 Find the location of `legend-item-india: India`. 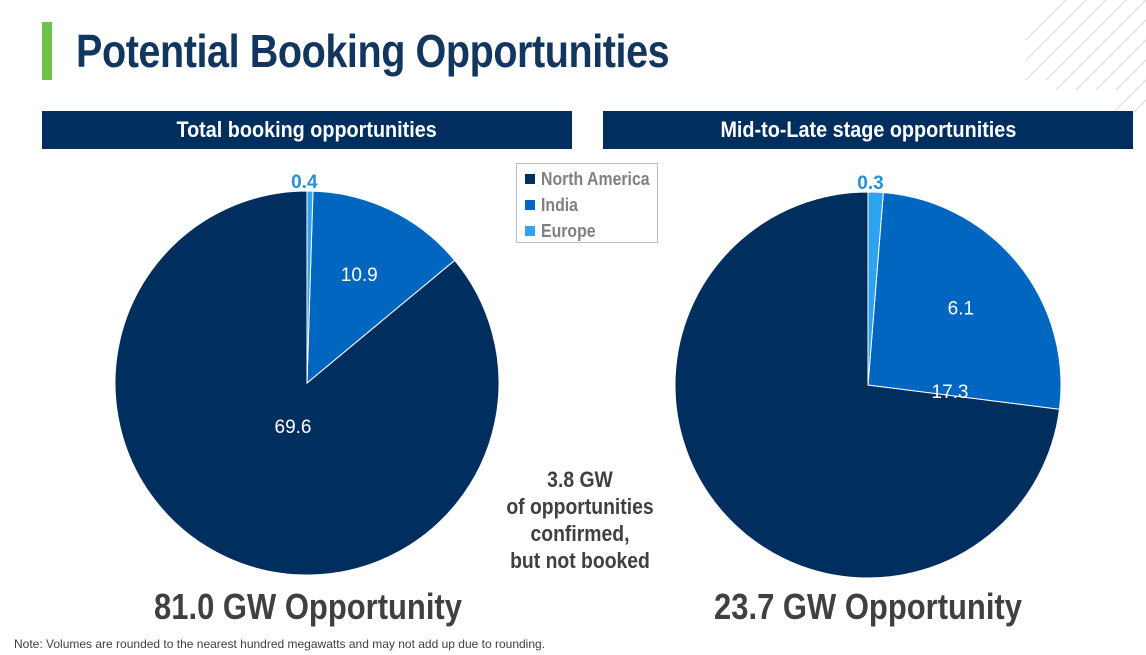

legend-item-india: India is located at coordinates (591, 205).